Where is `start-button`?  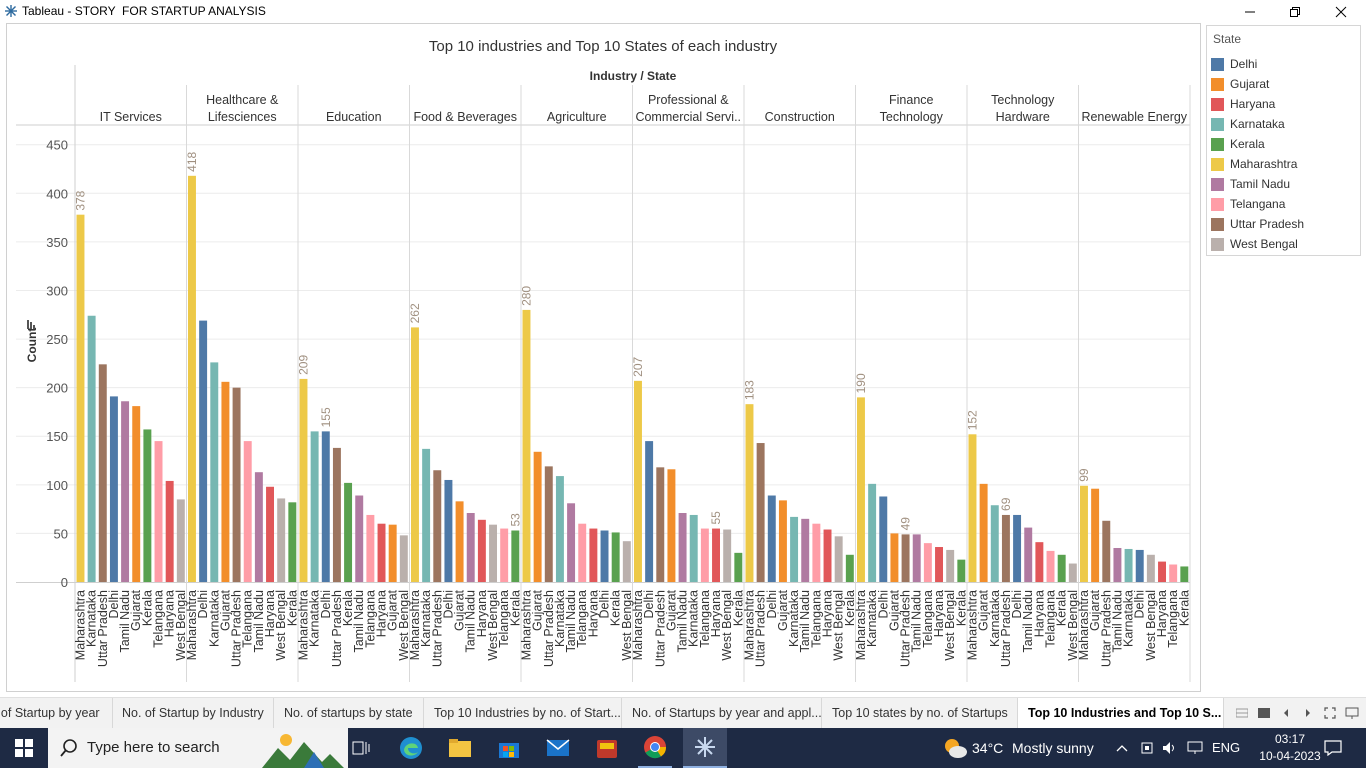 start-button is located at coordinates (24, 748).